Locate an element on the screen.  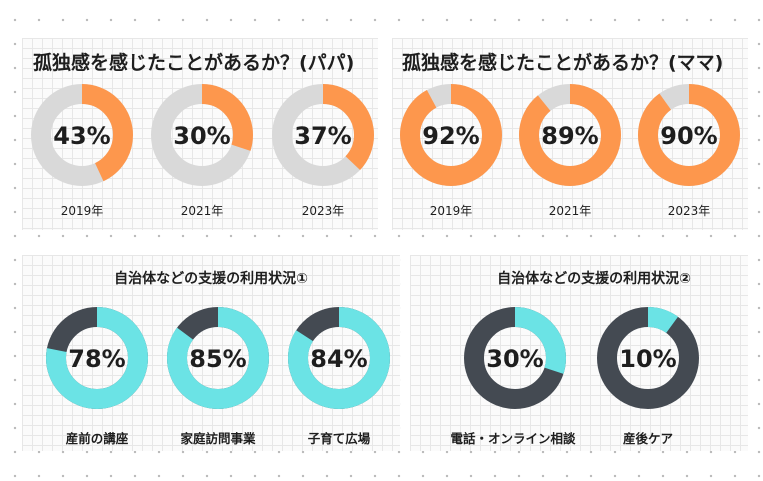
donut-home-visit: 85% is located at coordinates (218, 358).